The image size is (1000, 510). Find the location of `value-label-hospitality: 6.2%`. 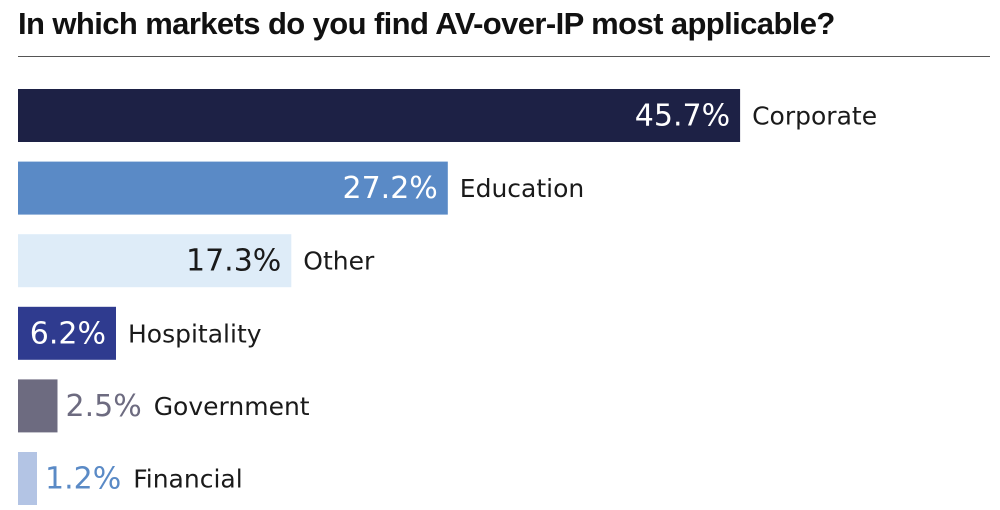

value-label-hospitality: 6.2% is located at coordinates (68, 333).